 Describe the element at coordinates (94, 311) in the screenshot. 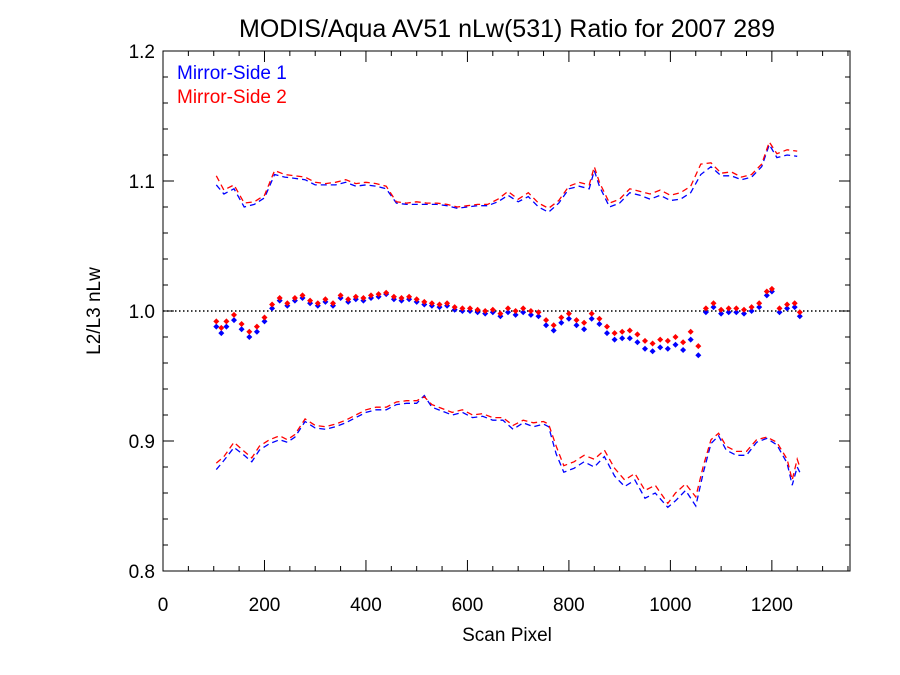

I see `y-axis-label: L2/L3 nLw` at that location.